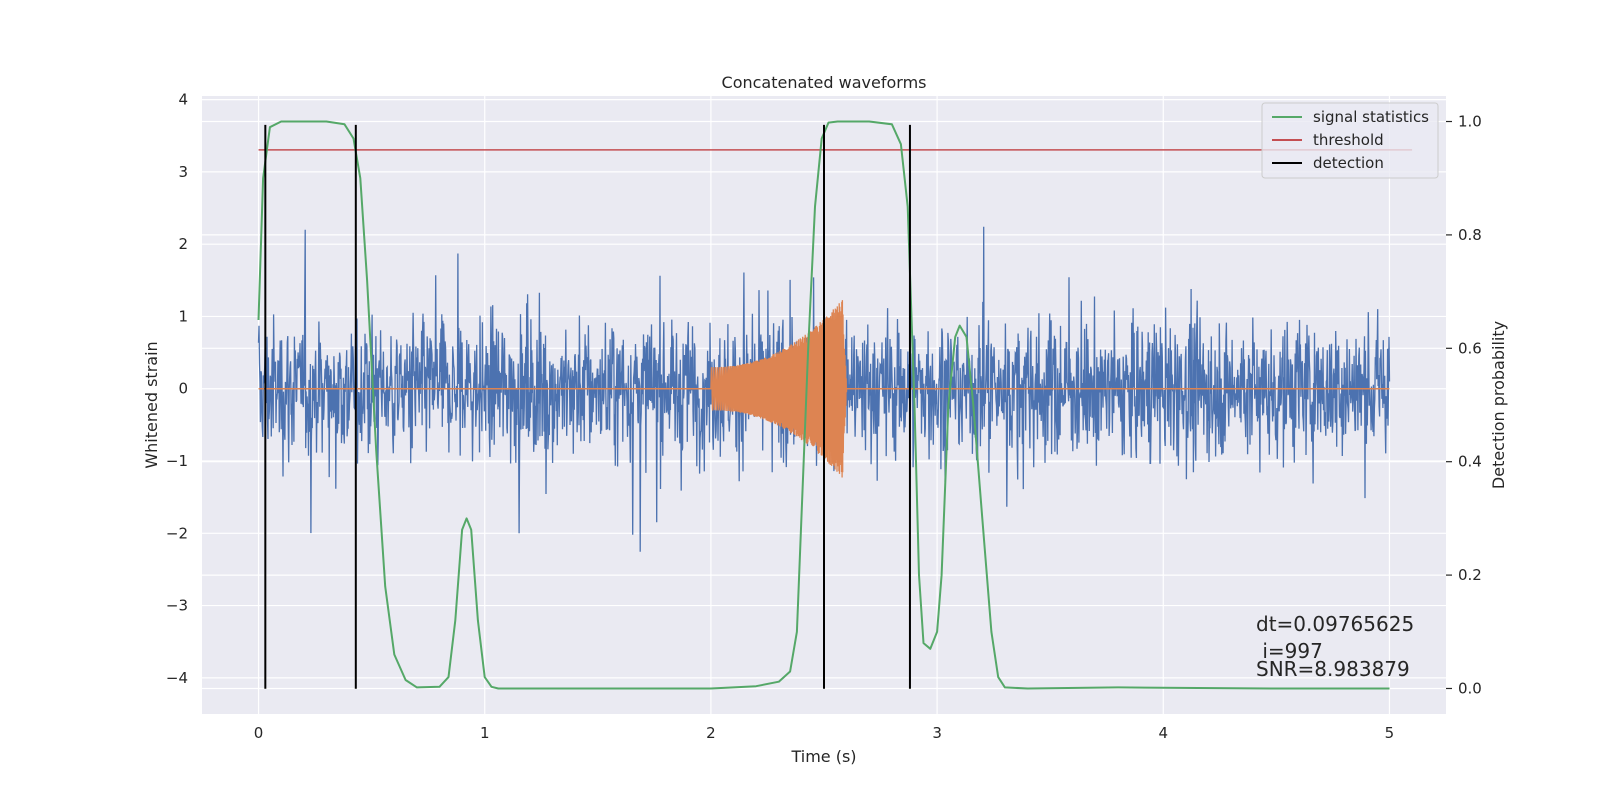 Image resolution: width=1600 pixels, height=800 pixels. I want to click on legend-label-threshold: threshold, so click(1348, 140).